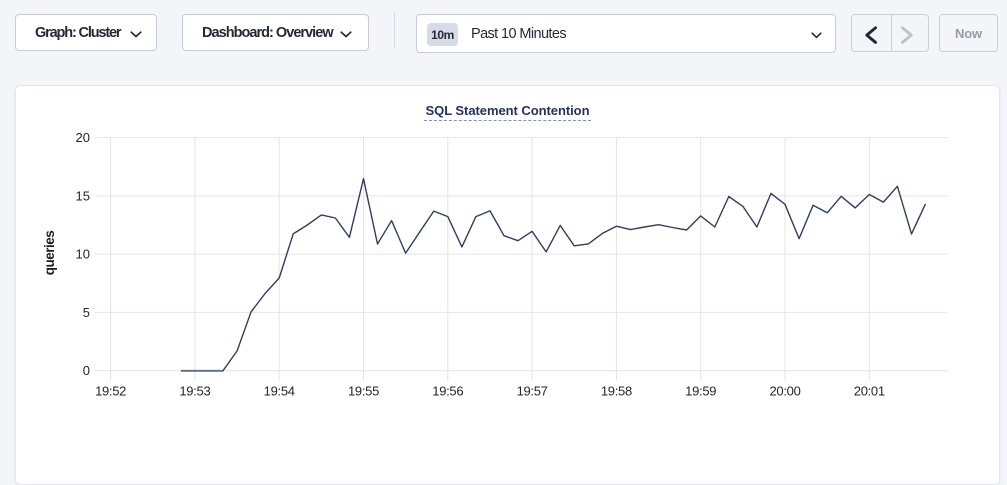 The image size is (1007, 485). What do you see at coordinates (86, 312) in the screenshot?
I see `svg-text: 5` at bounding box center [86, 312].